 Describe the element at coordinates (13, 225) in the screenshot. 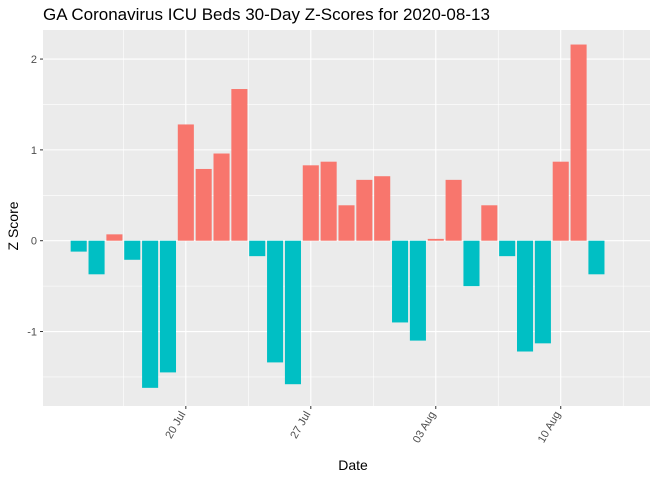

I see `y-axis-title: Z Score` at that location.